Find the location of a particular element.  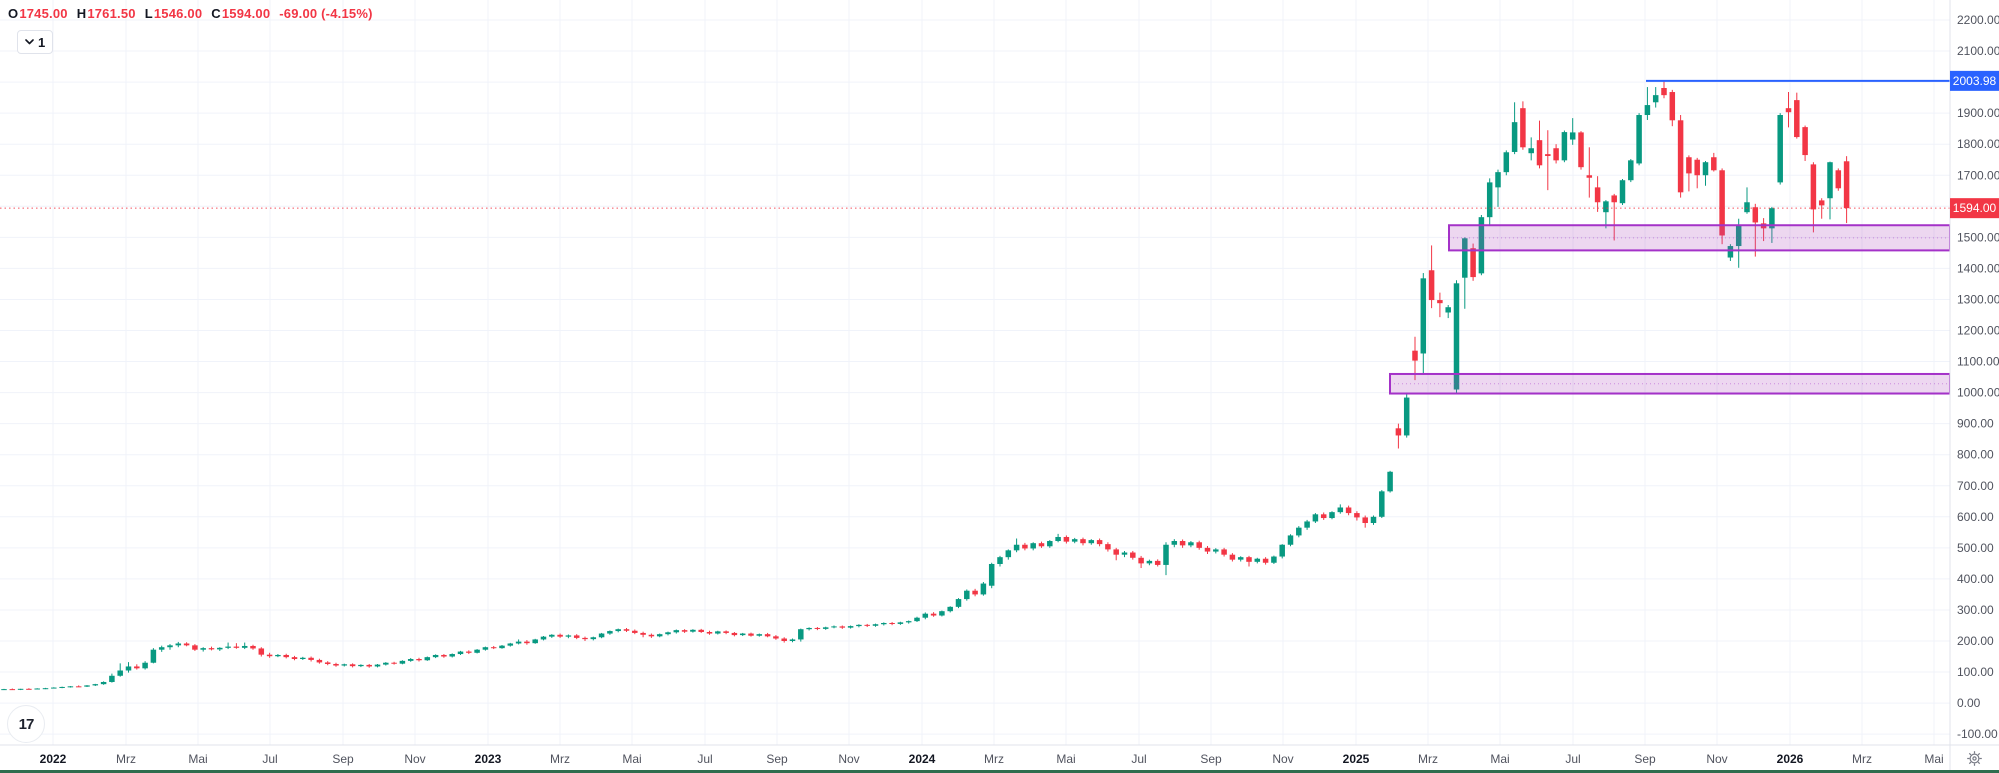

logo-glyph: 17 is located at coordinates (26, 724).